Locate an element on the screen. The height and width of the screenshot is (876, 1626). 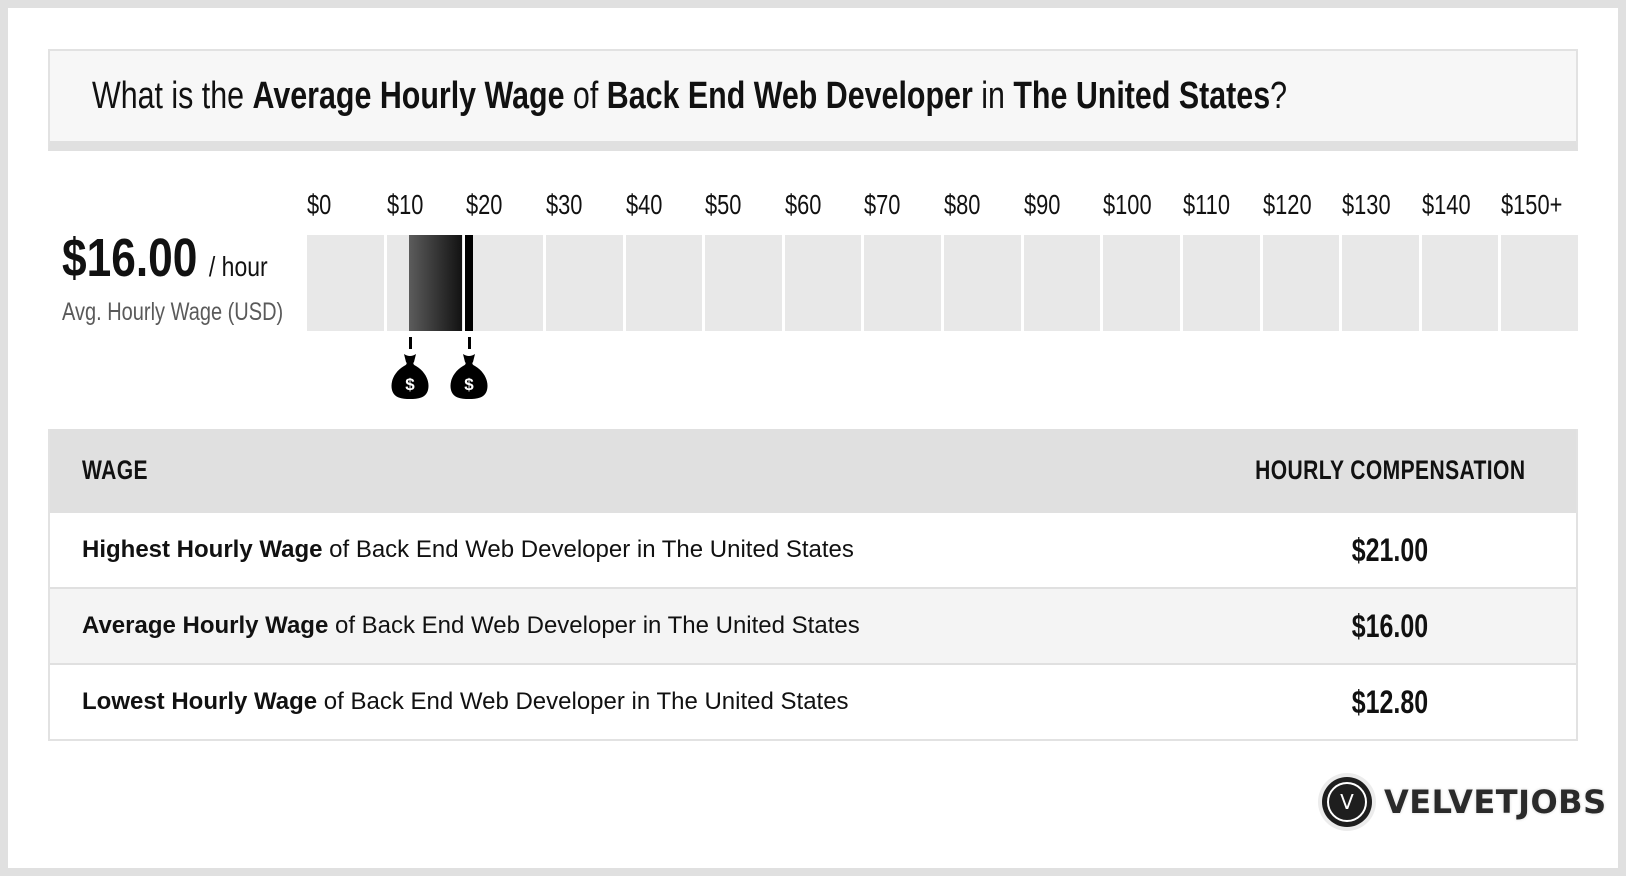
wage-range-fill is located at coordinates (435, 283).